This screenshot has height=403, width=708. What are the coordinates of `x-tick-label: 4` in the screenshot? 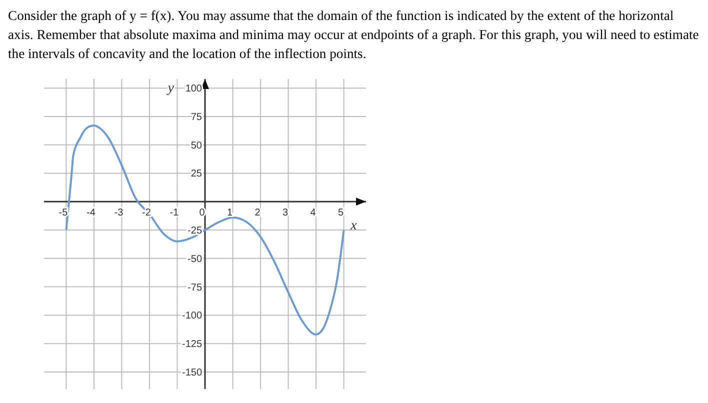 It's located at (313, 213).